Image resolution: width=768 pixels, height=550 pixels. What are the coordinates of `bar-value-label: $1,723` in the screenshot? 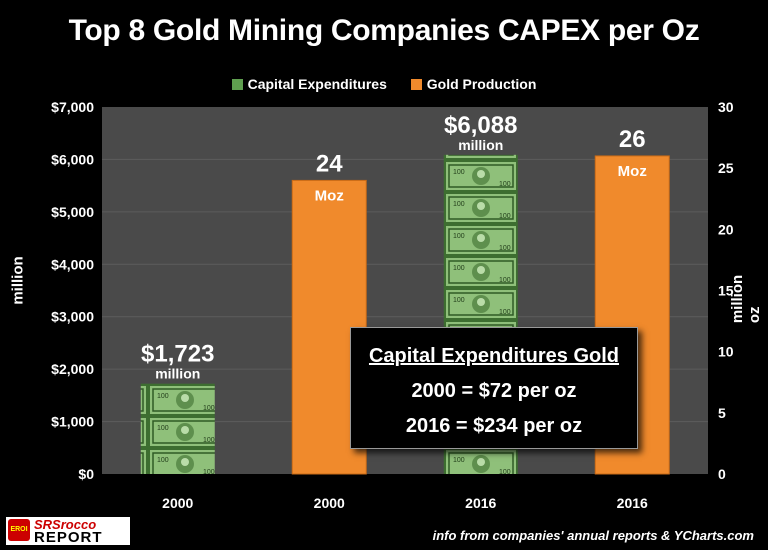 It's located at (177, 354).